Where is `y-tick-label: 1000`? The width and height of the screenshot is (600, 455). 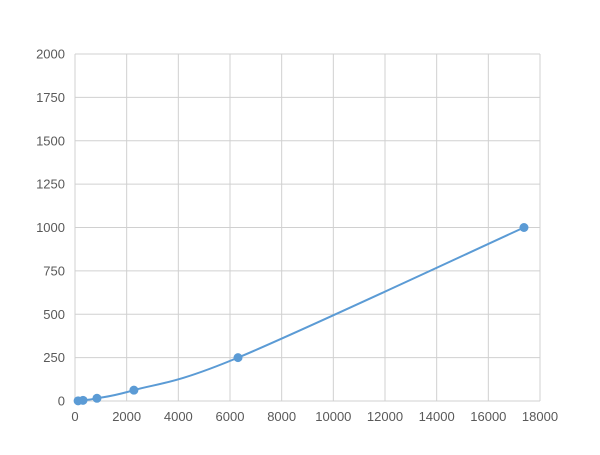
y-tick-label: 1000 is located at coordinates (50, 227).